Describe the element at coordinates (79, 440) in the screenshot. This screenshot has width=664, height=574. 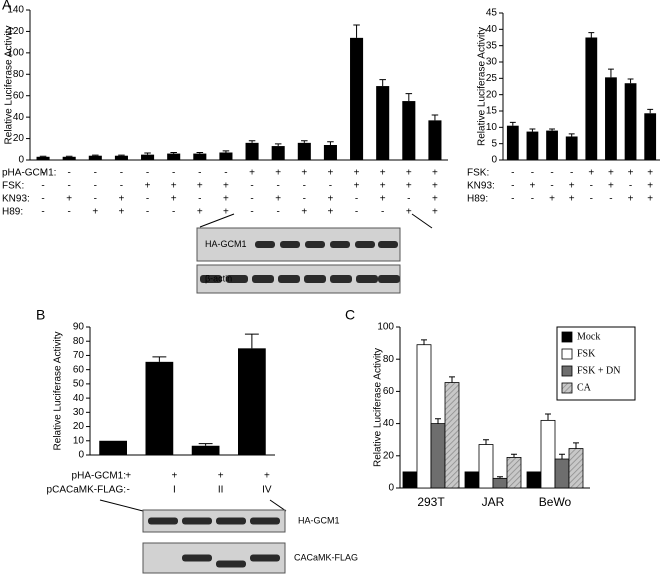
I see `y-tick-label: 10` at that location.